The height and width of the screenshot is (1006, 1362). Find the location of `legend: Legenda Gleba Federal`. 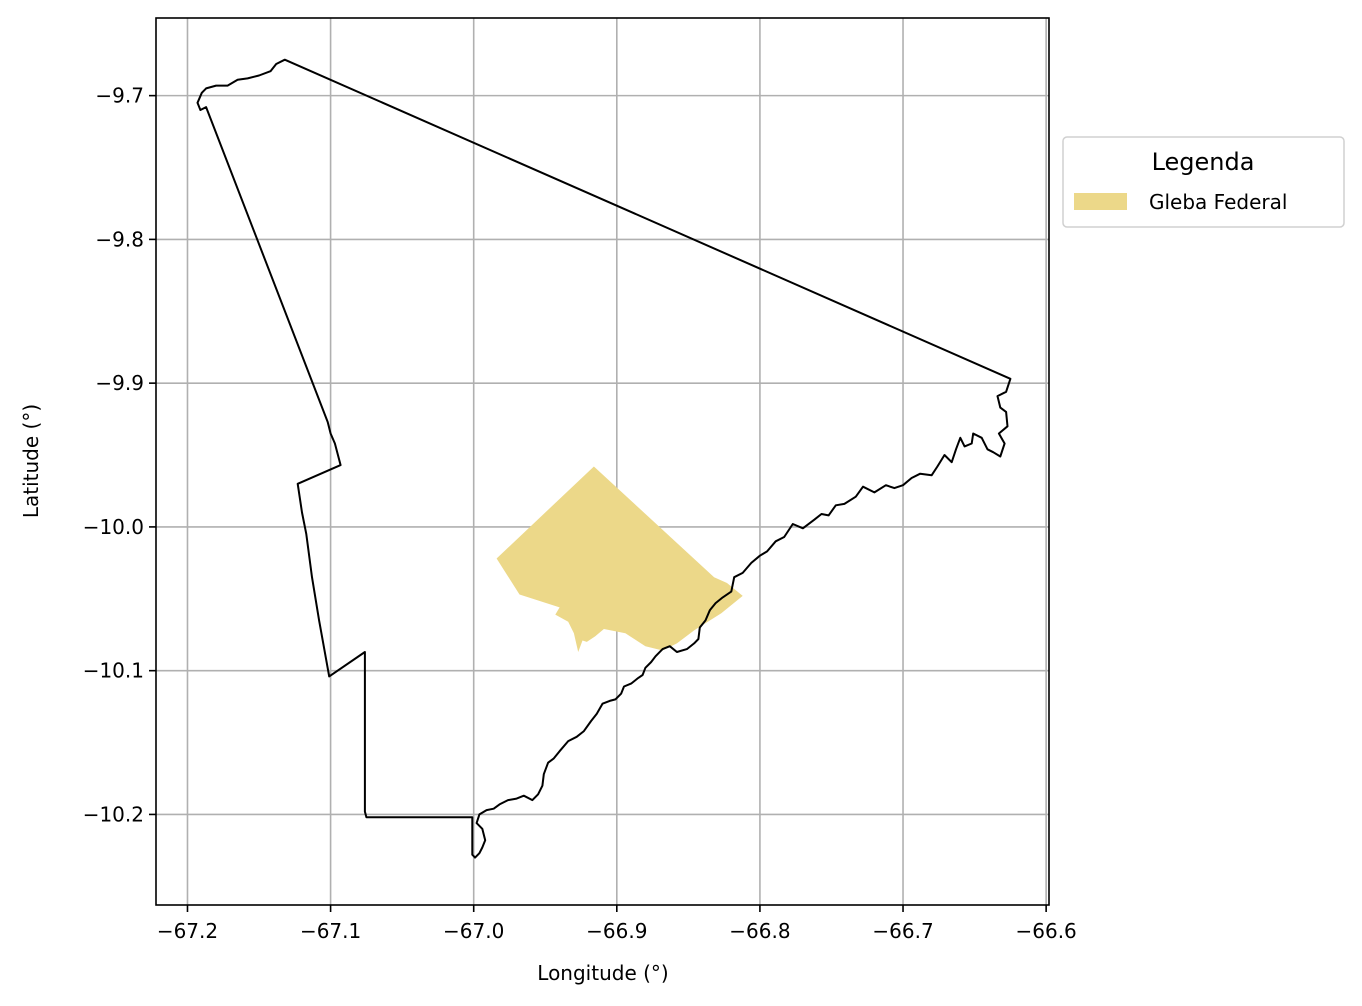

legend: Legenda Gleba Federal is located at coordinates (1203, 182).